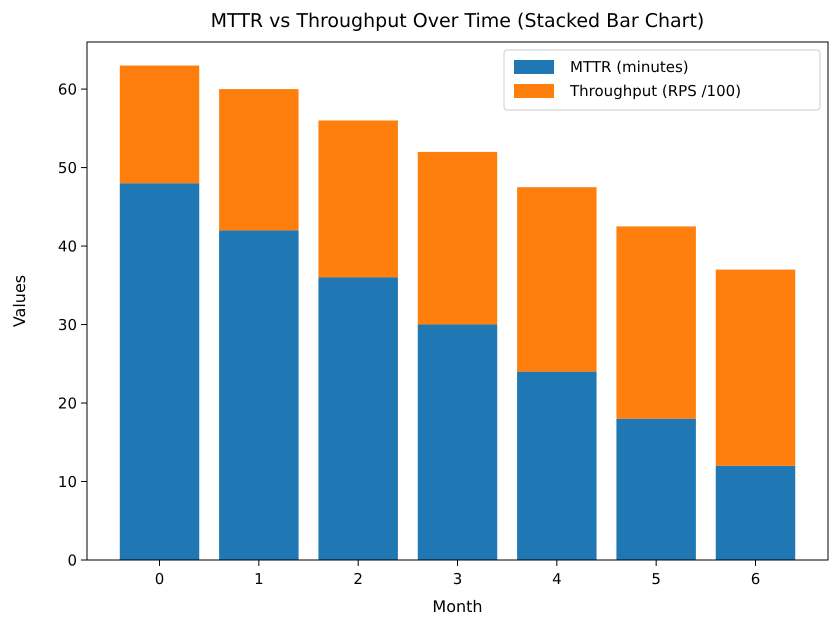 This screenshot has height=618, width=832. What do you see at coordinates (159, 579) in the screenshot?
I see `x-tick-label: 0` at bounding box center [159, 579].